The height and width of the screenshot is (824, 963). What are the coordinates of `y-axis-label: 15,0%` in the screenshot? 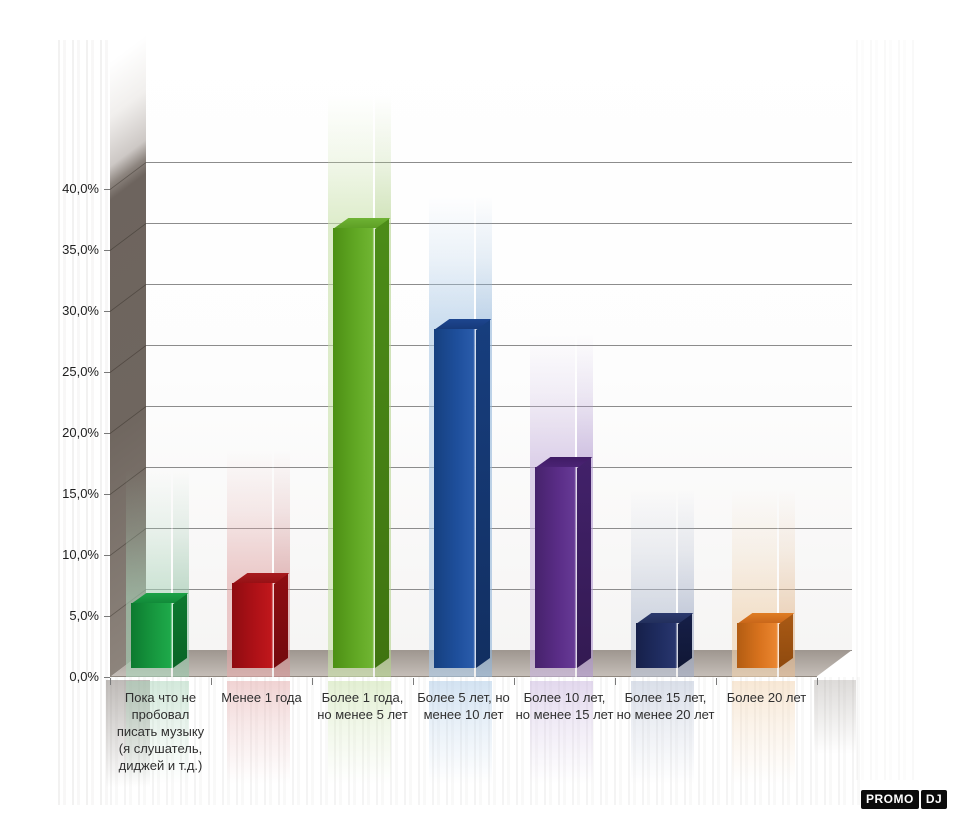 It's located at (80, 493).